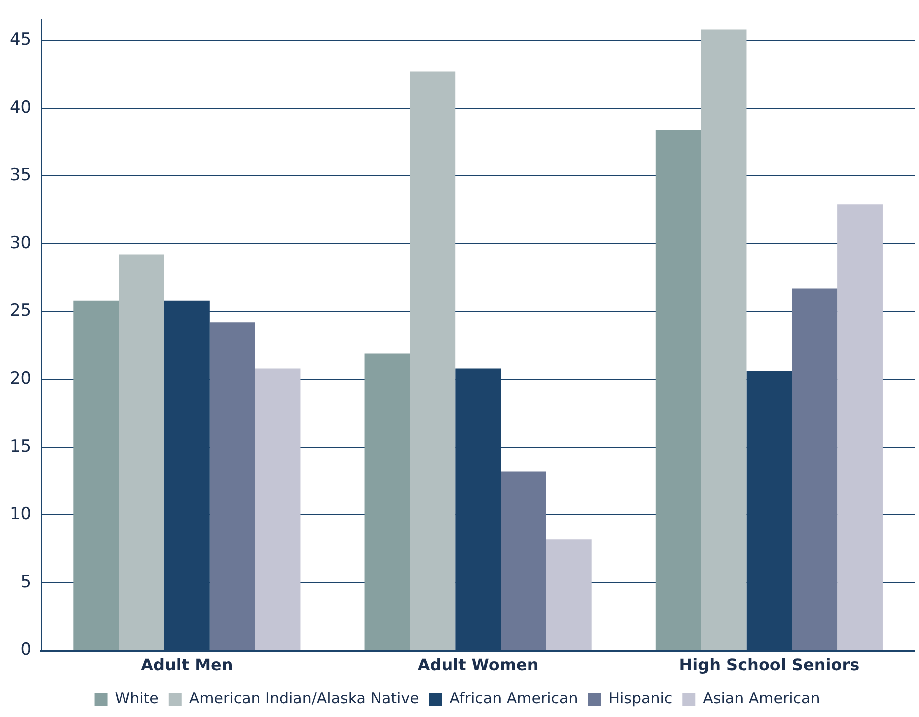 The height and width of the screenshot is (717, 919). Describe the element at coordinates (21, 108) in the screenshot. I see `y-tick-label: 40` at that location.